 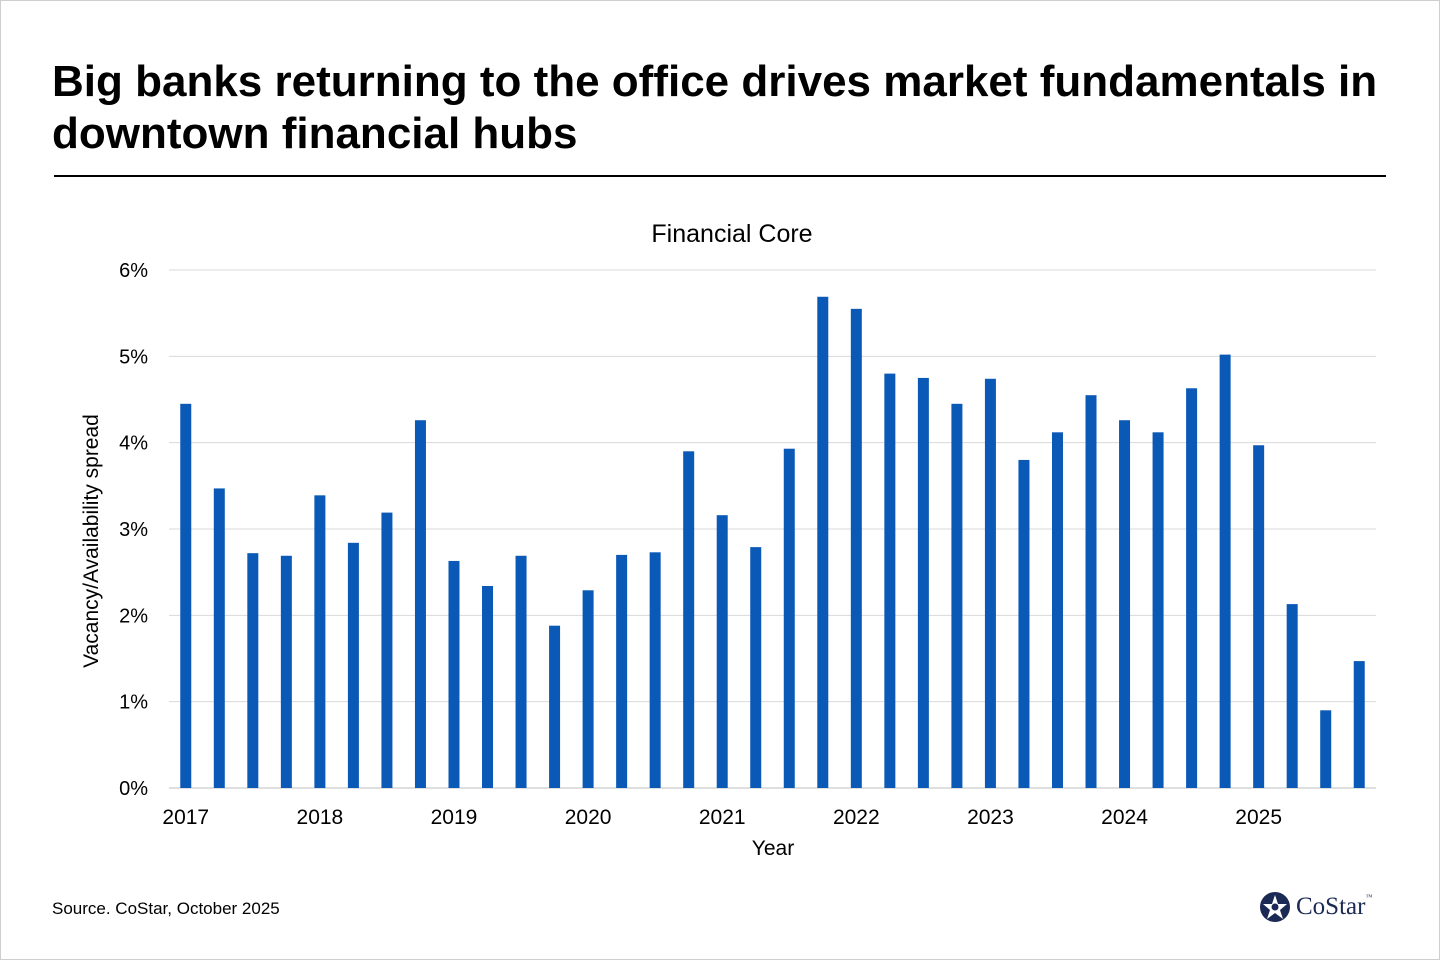 What do you see at coordinates (133, 444) in the screenshot?
I see `y-tick-label: 4%` at bounding box center [133, 444].